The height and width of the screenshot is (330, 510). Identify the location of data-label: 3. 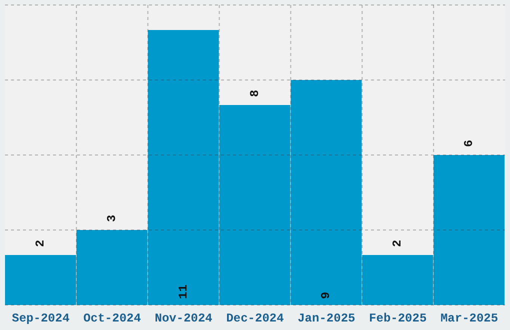
(111, 218).